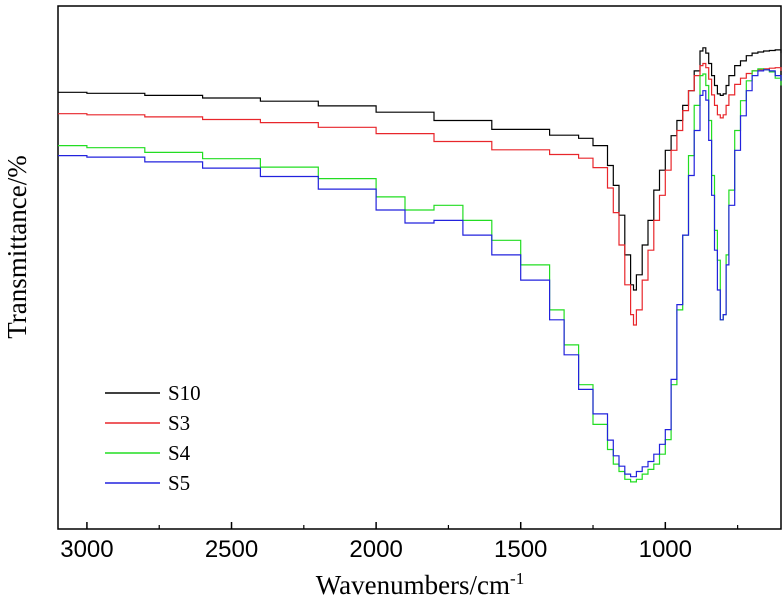 This screenshot has height=603, width=783. I want to click on legend-label-s3: S3, so click(179, 423).